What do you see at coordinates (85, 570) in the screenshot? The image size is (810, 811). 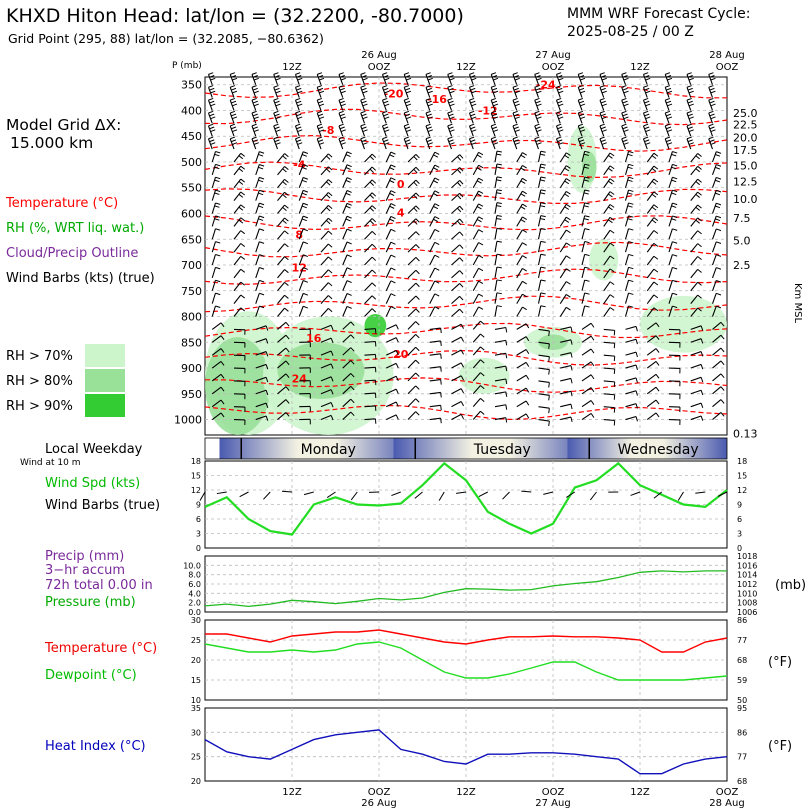 I see `accum-label: 3−hr accum` at bounding box center [85, 570].